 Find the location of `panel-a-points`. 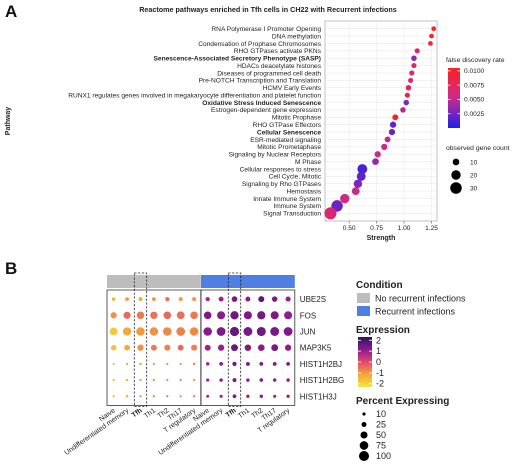

panel-a-points is located at coordinates (380, 123).